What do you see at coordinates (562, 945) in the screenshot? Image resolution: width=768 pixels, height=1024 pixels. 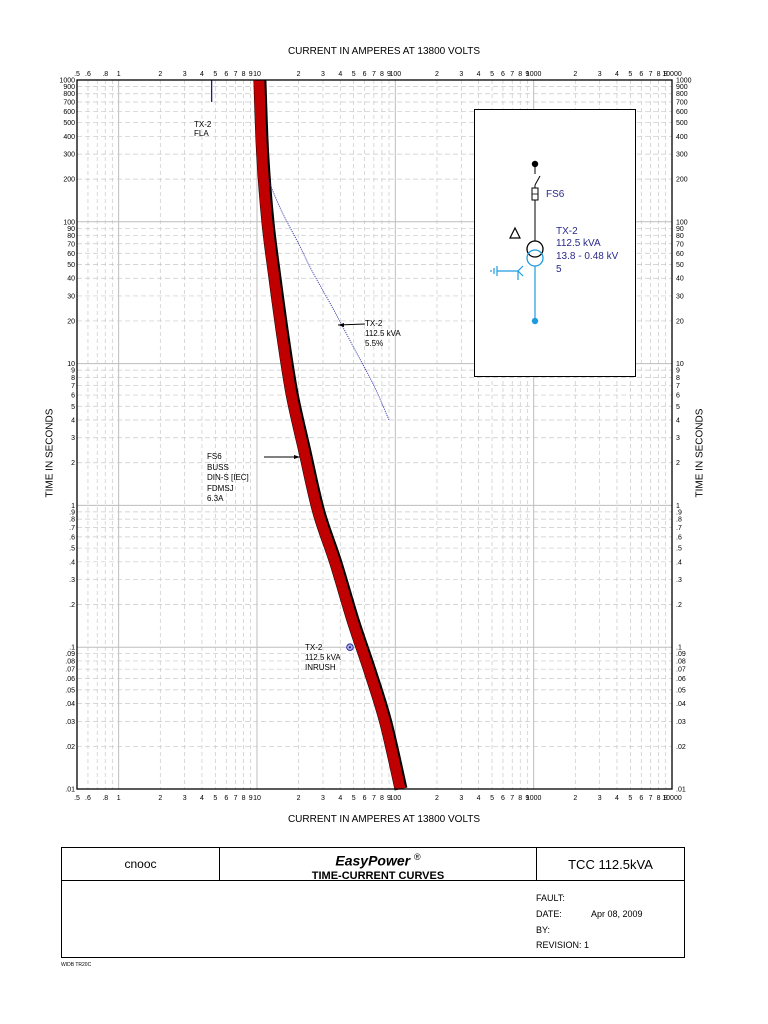 I see `revision-row: REVISION: 1` at bounding box center [562, 945].